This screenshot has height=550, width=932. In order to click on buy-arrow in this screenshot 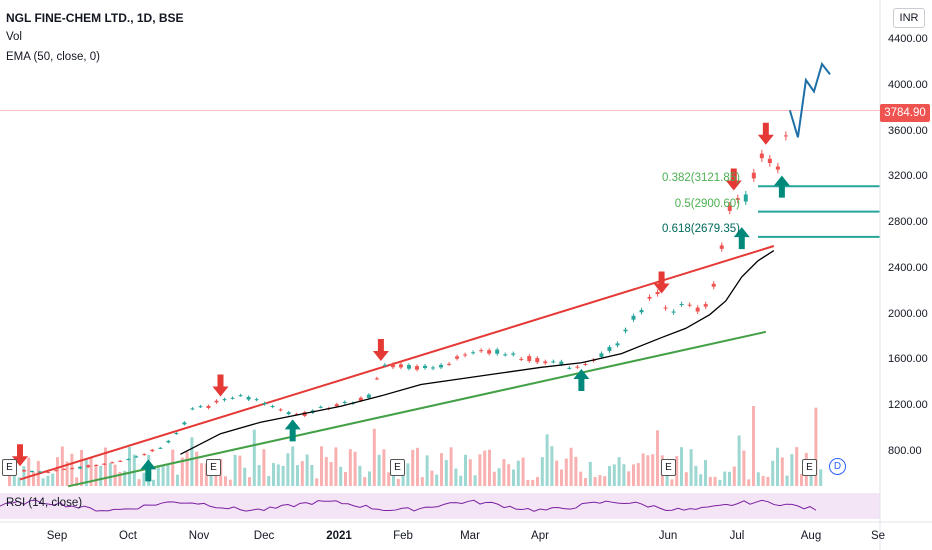, I will do `click(148, 470)`.